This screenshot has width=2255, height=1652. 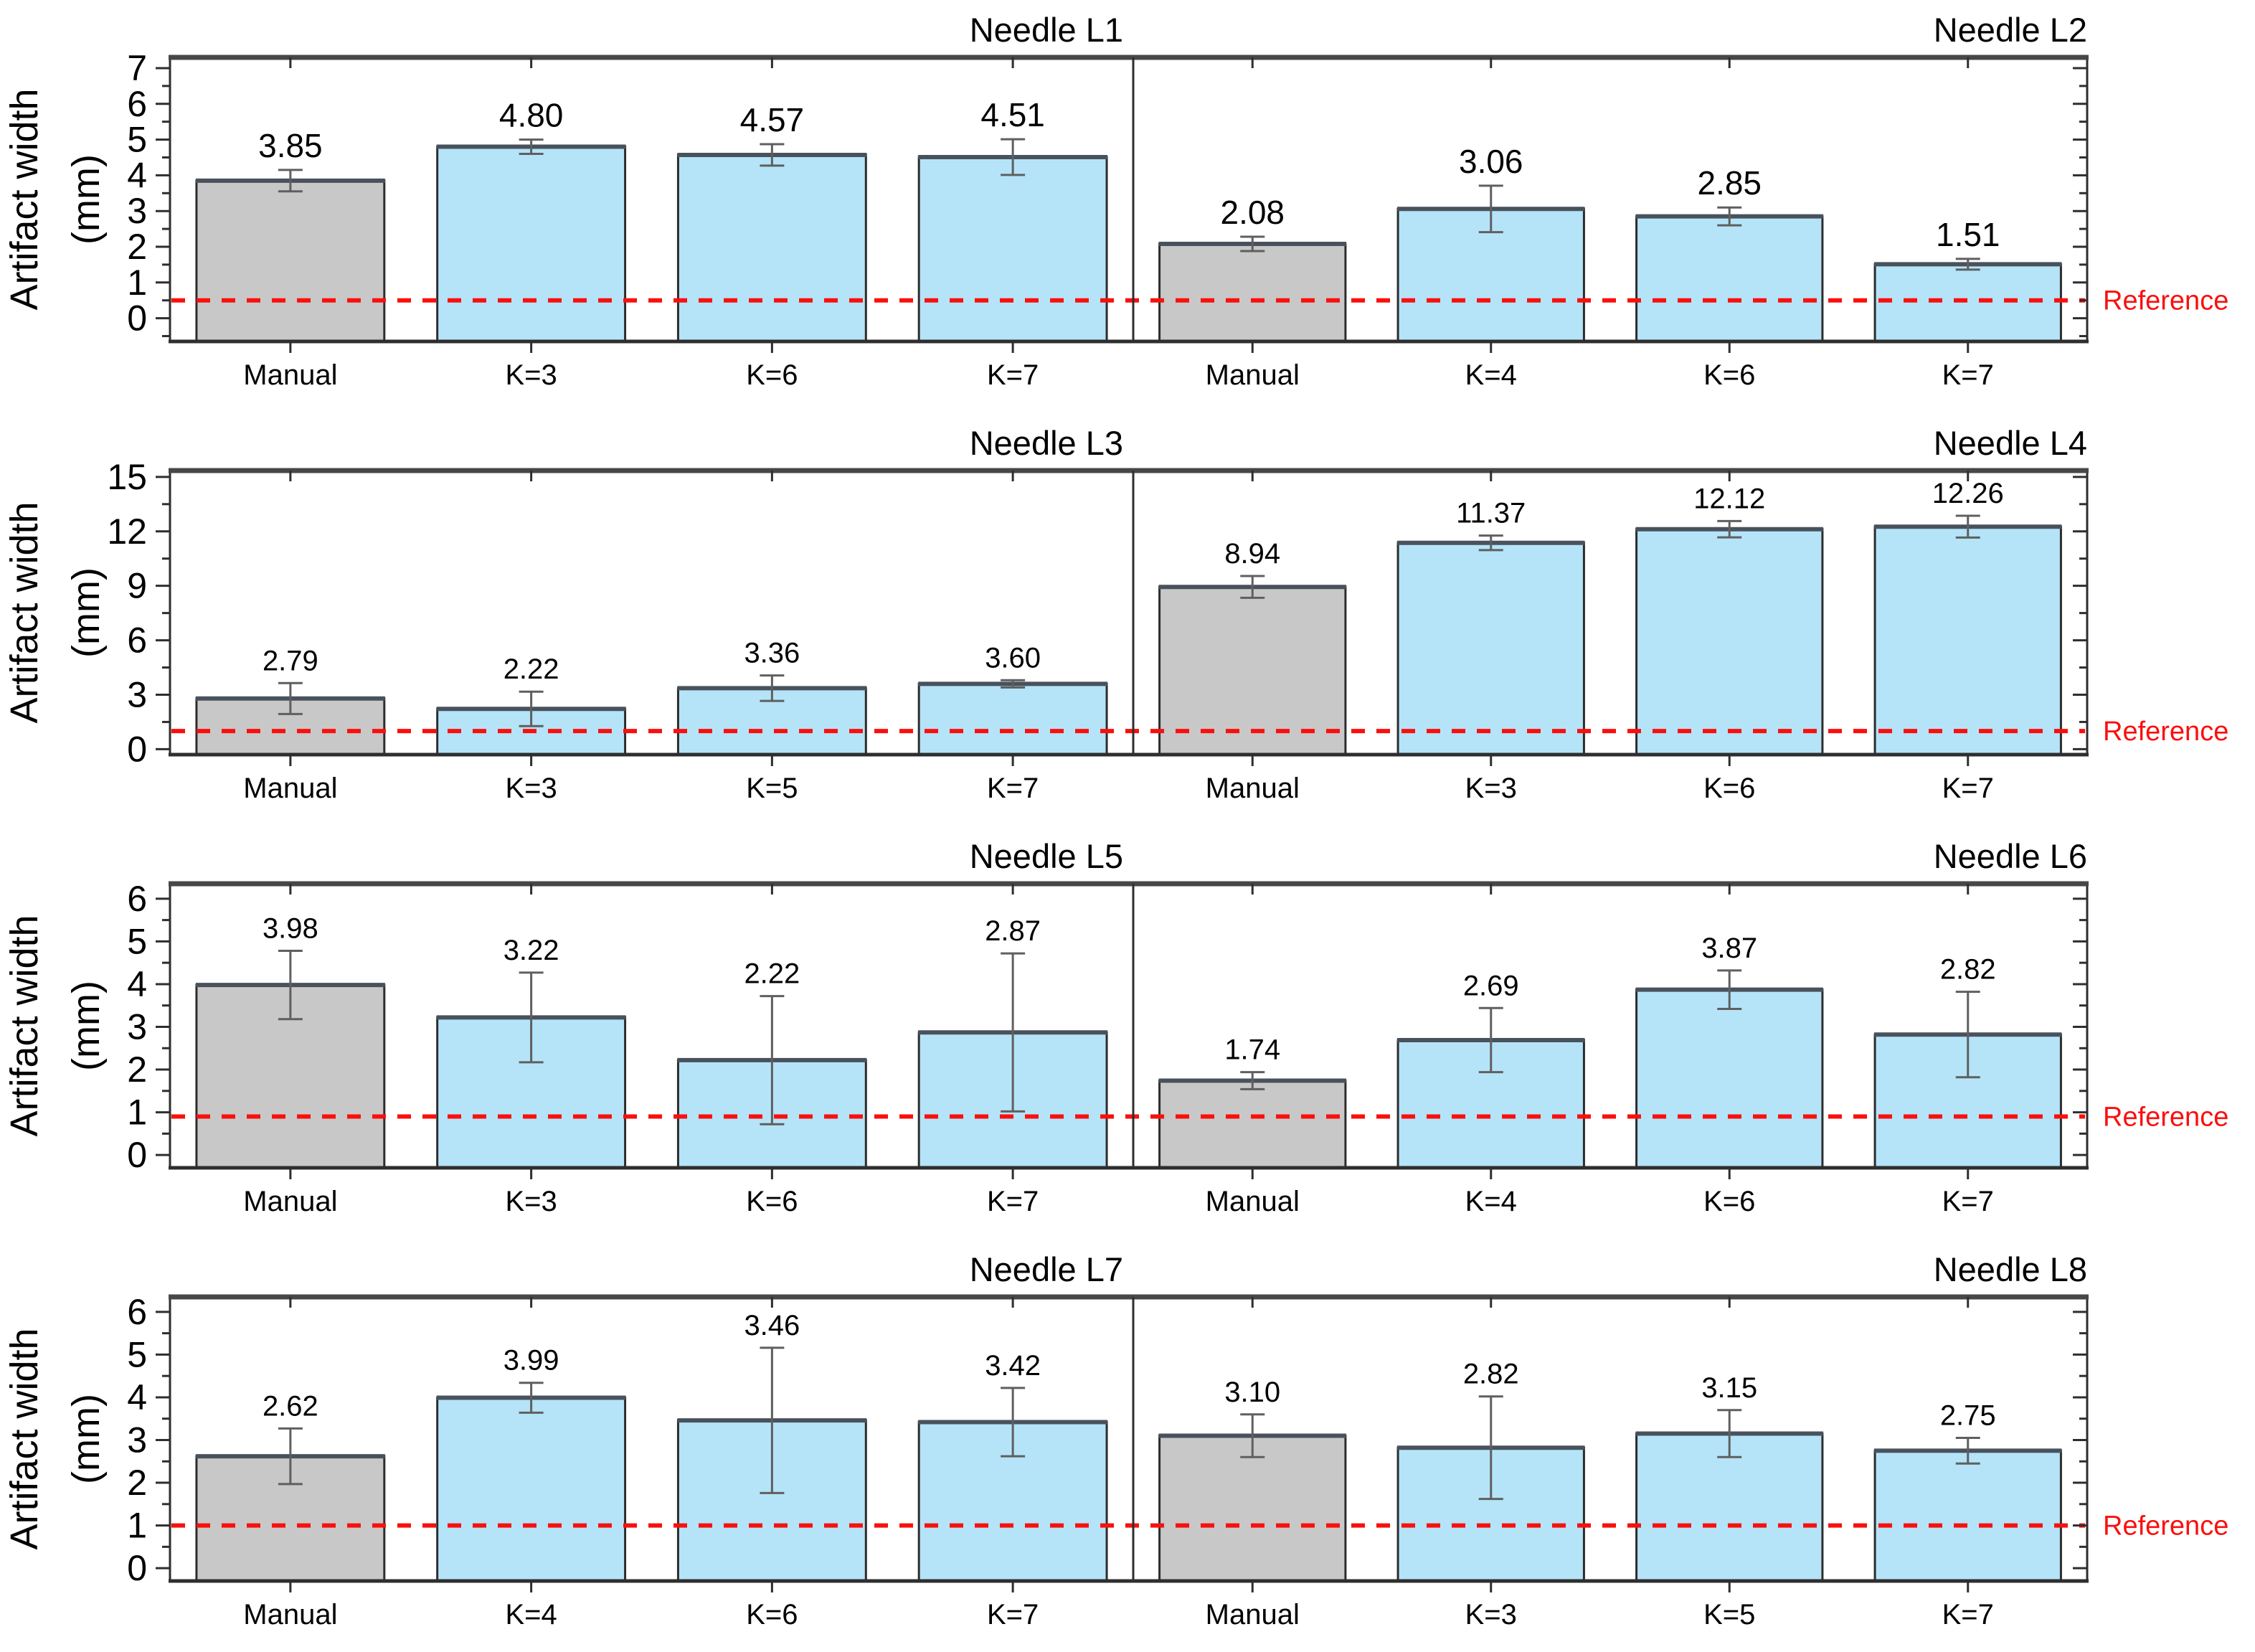 What do you see at coordinates (1046, 856) in the screenshot?
I see `panel-title: Needle L5` at bounding box center [1046, 856].